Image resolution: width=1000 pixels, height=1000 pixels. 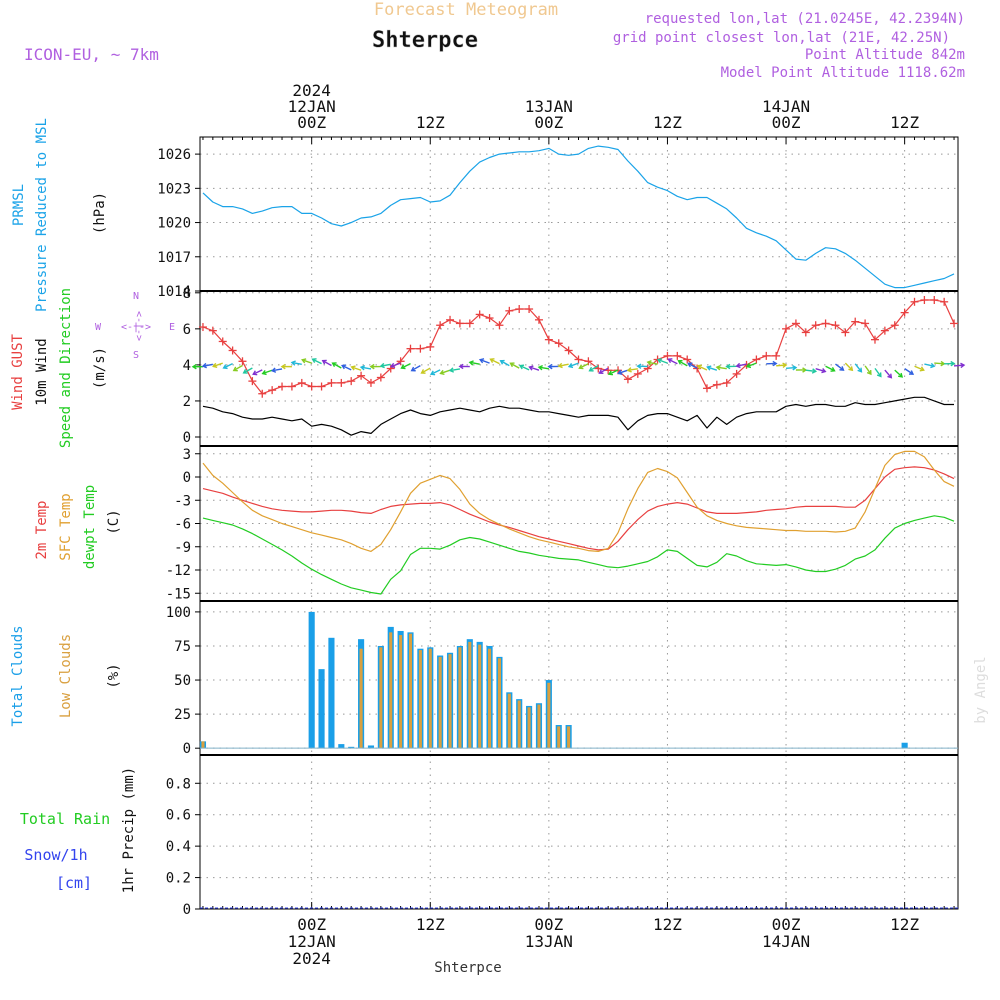 I want to click on prmsl-line, so click(x=578, y=217).